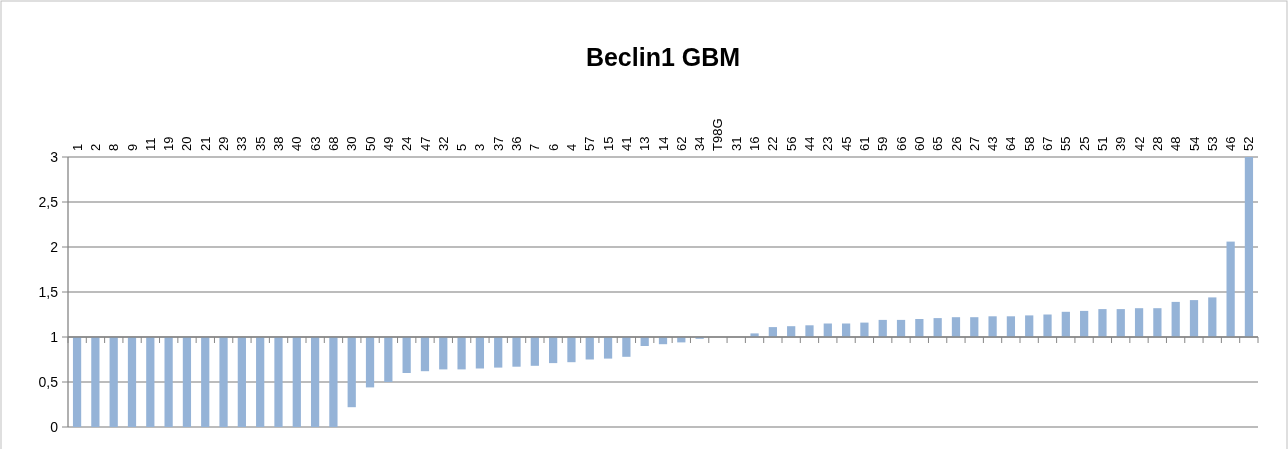 Image resolution: width=1288 pixels, height=449 pixels. Describe the element at coordinates (297, 143) in the screenshot. I see `x-tick-label: 40` at that location.